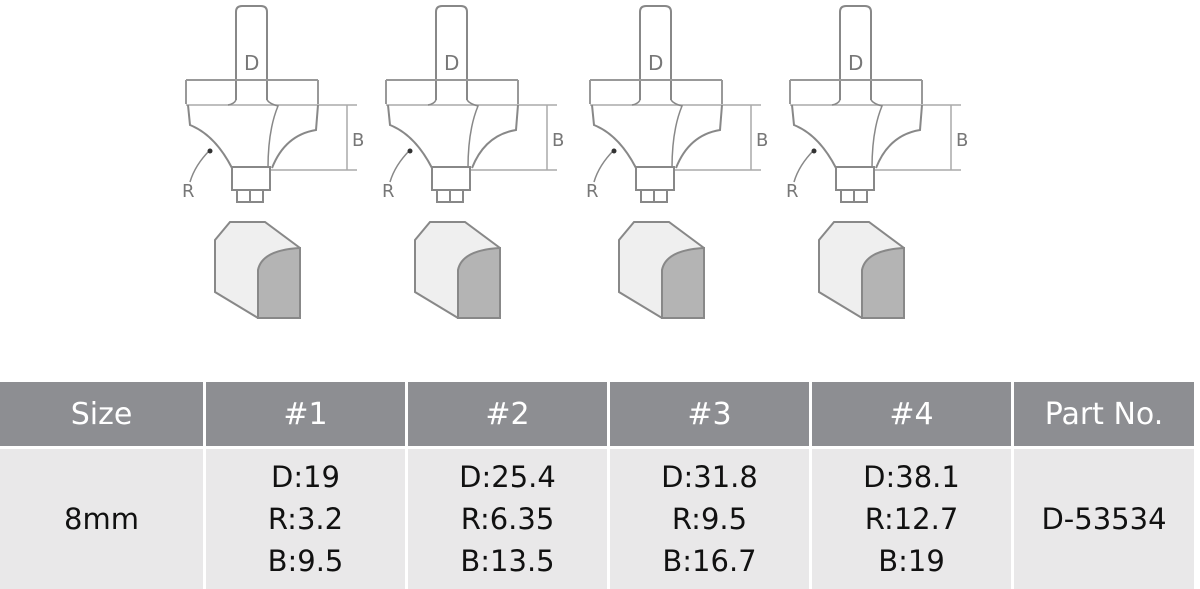  I want to click on value-d: D:38.1, so click(911, 477).